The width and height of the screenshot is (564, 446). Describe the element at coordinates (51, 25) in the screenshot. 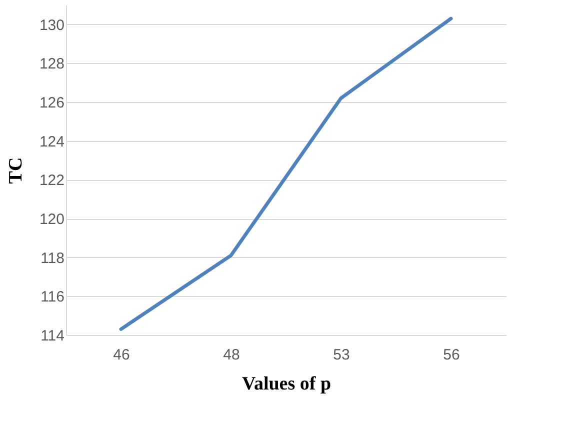

I see `y-tick-label: 130` at that location.